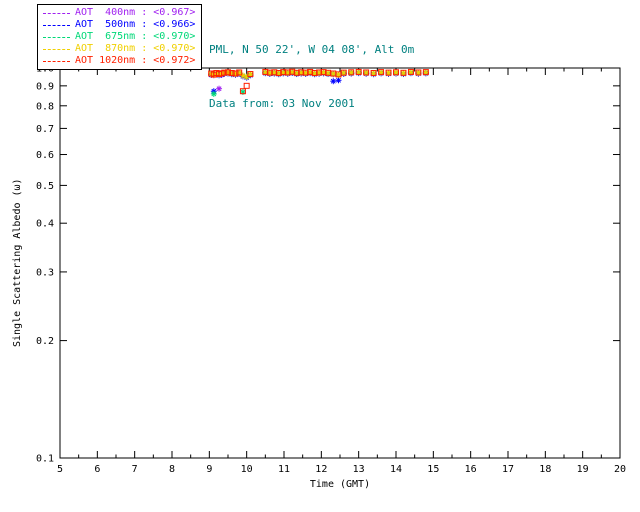 This screenshot has width=640, height=512. Describe the element at coordinates (340, 484) in the screenshot. I see `x-axis-label: Time (GMT)` at that location.